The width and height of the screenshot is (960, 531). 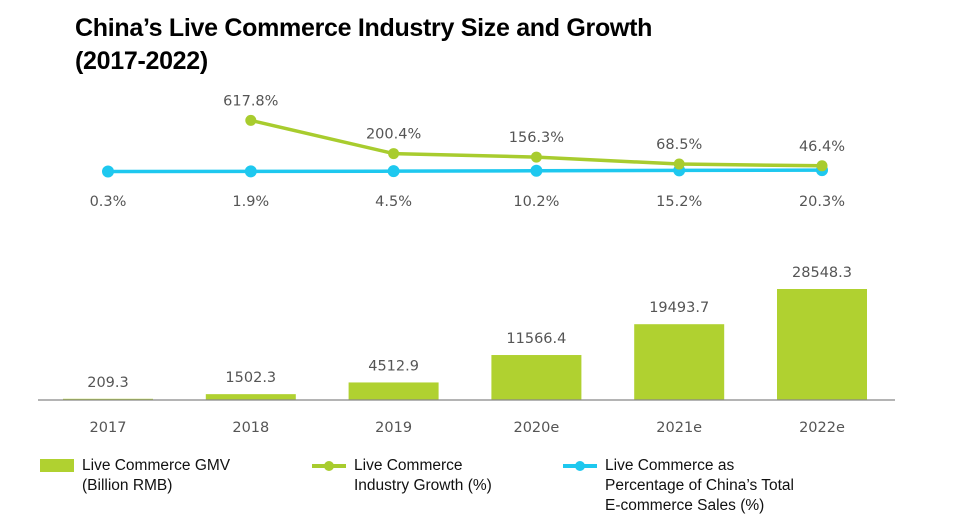 What do you see at coordinates (536, 202) in the screenshot?
I see `share-data-label: 10.2%` at bounding box center [536, 202].